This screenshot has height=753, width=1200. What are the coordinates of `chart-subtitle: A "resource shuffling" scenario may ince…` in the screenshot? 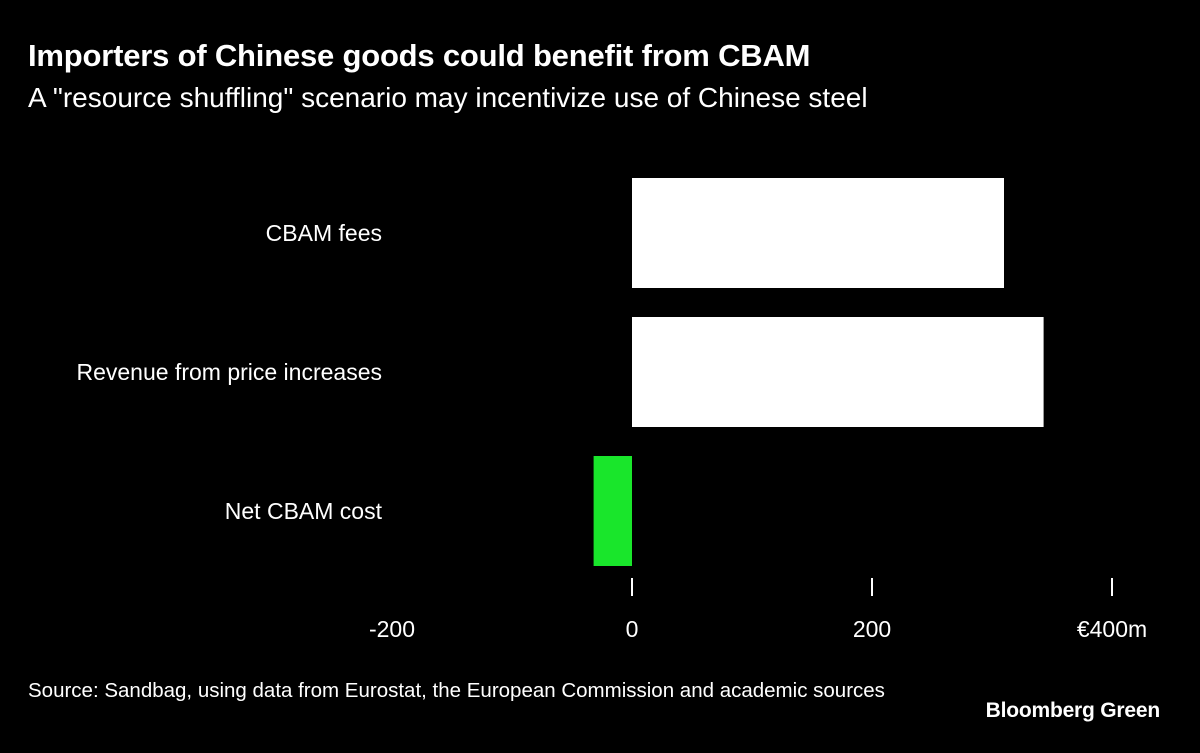 It's located at (448, 97).